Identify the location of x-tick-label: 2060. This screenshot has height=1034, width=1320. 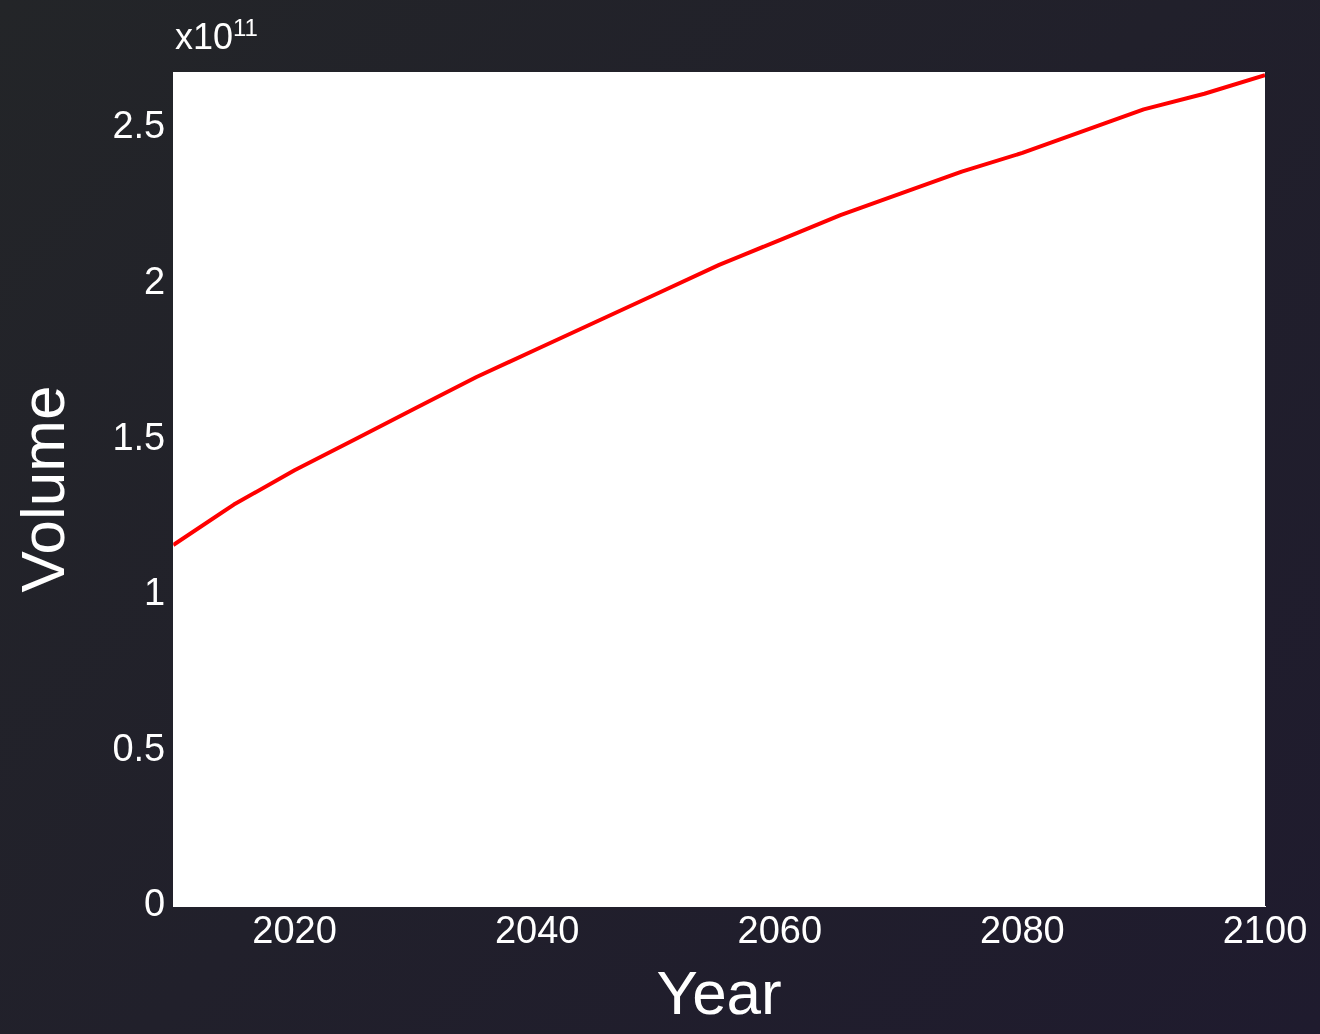
(780, 930).